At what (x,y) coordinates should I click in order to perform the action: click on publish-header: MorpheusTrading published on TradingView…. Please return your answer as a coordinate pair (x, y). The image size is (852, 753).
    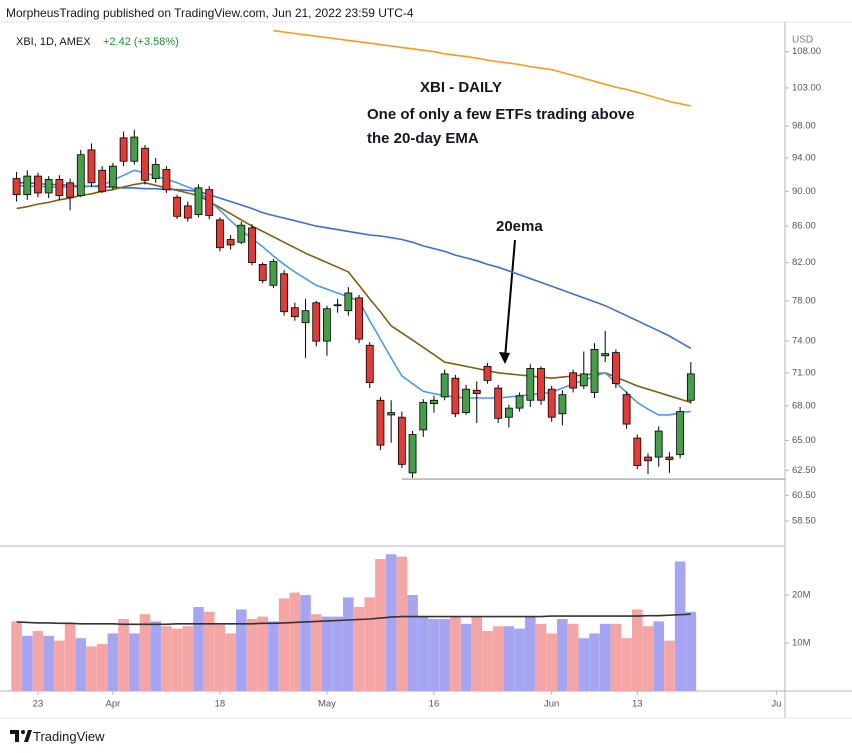
    Looking at the image, I should click on (210, 13).